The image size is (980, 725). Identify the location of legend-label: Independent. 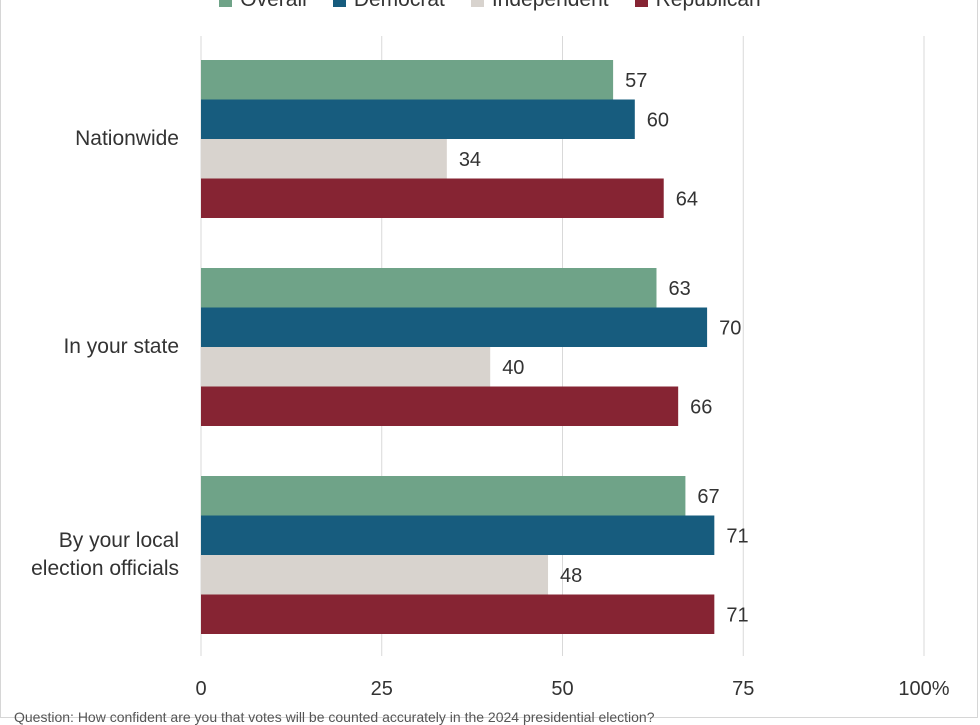
(550, 6).